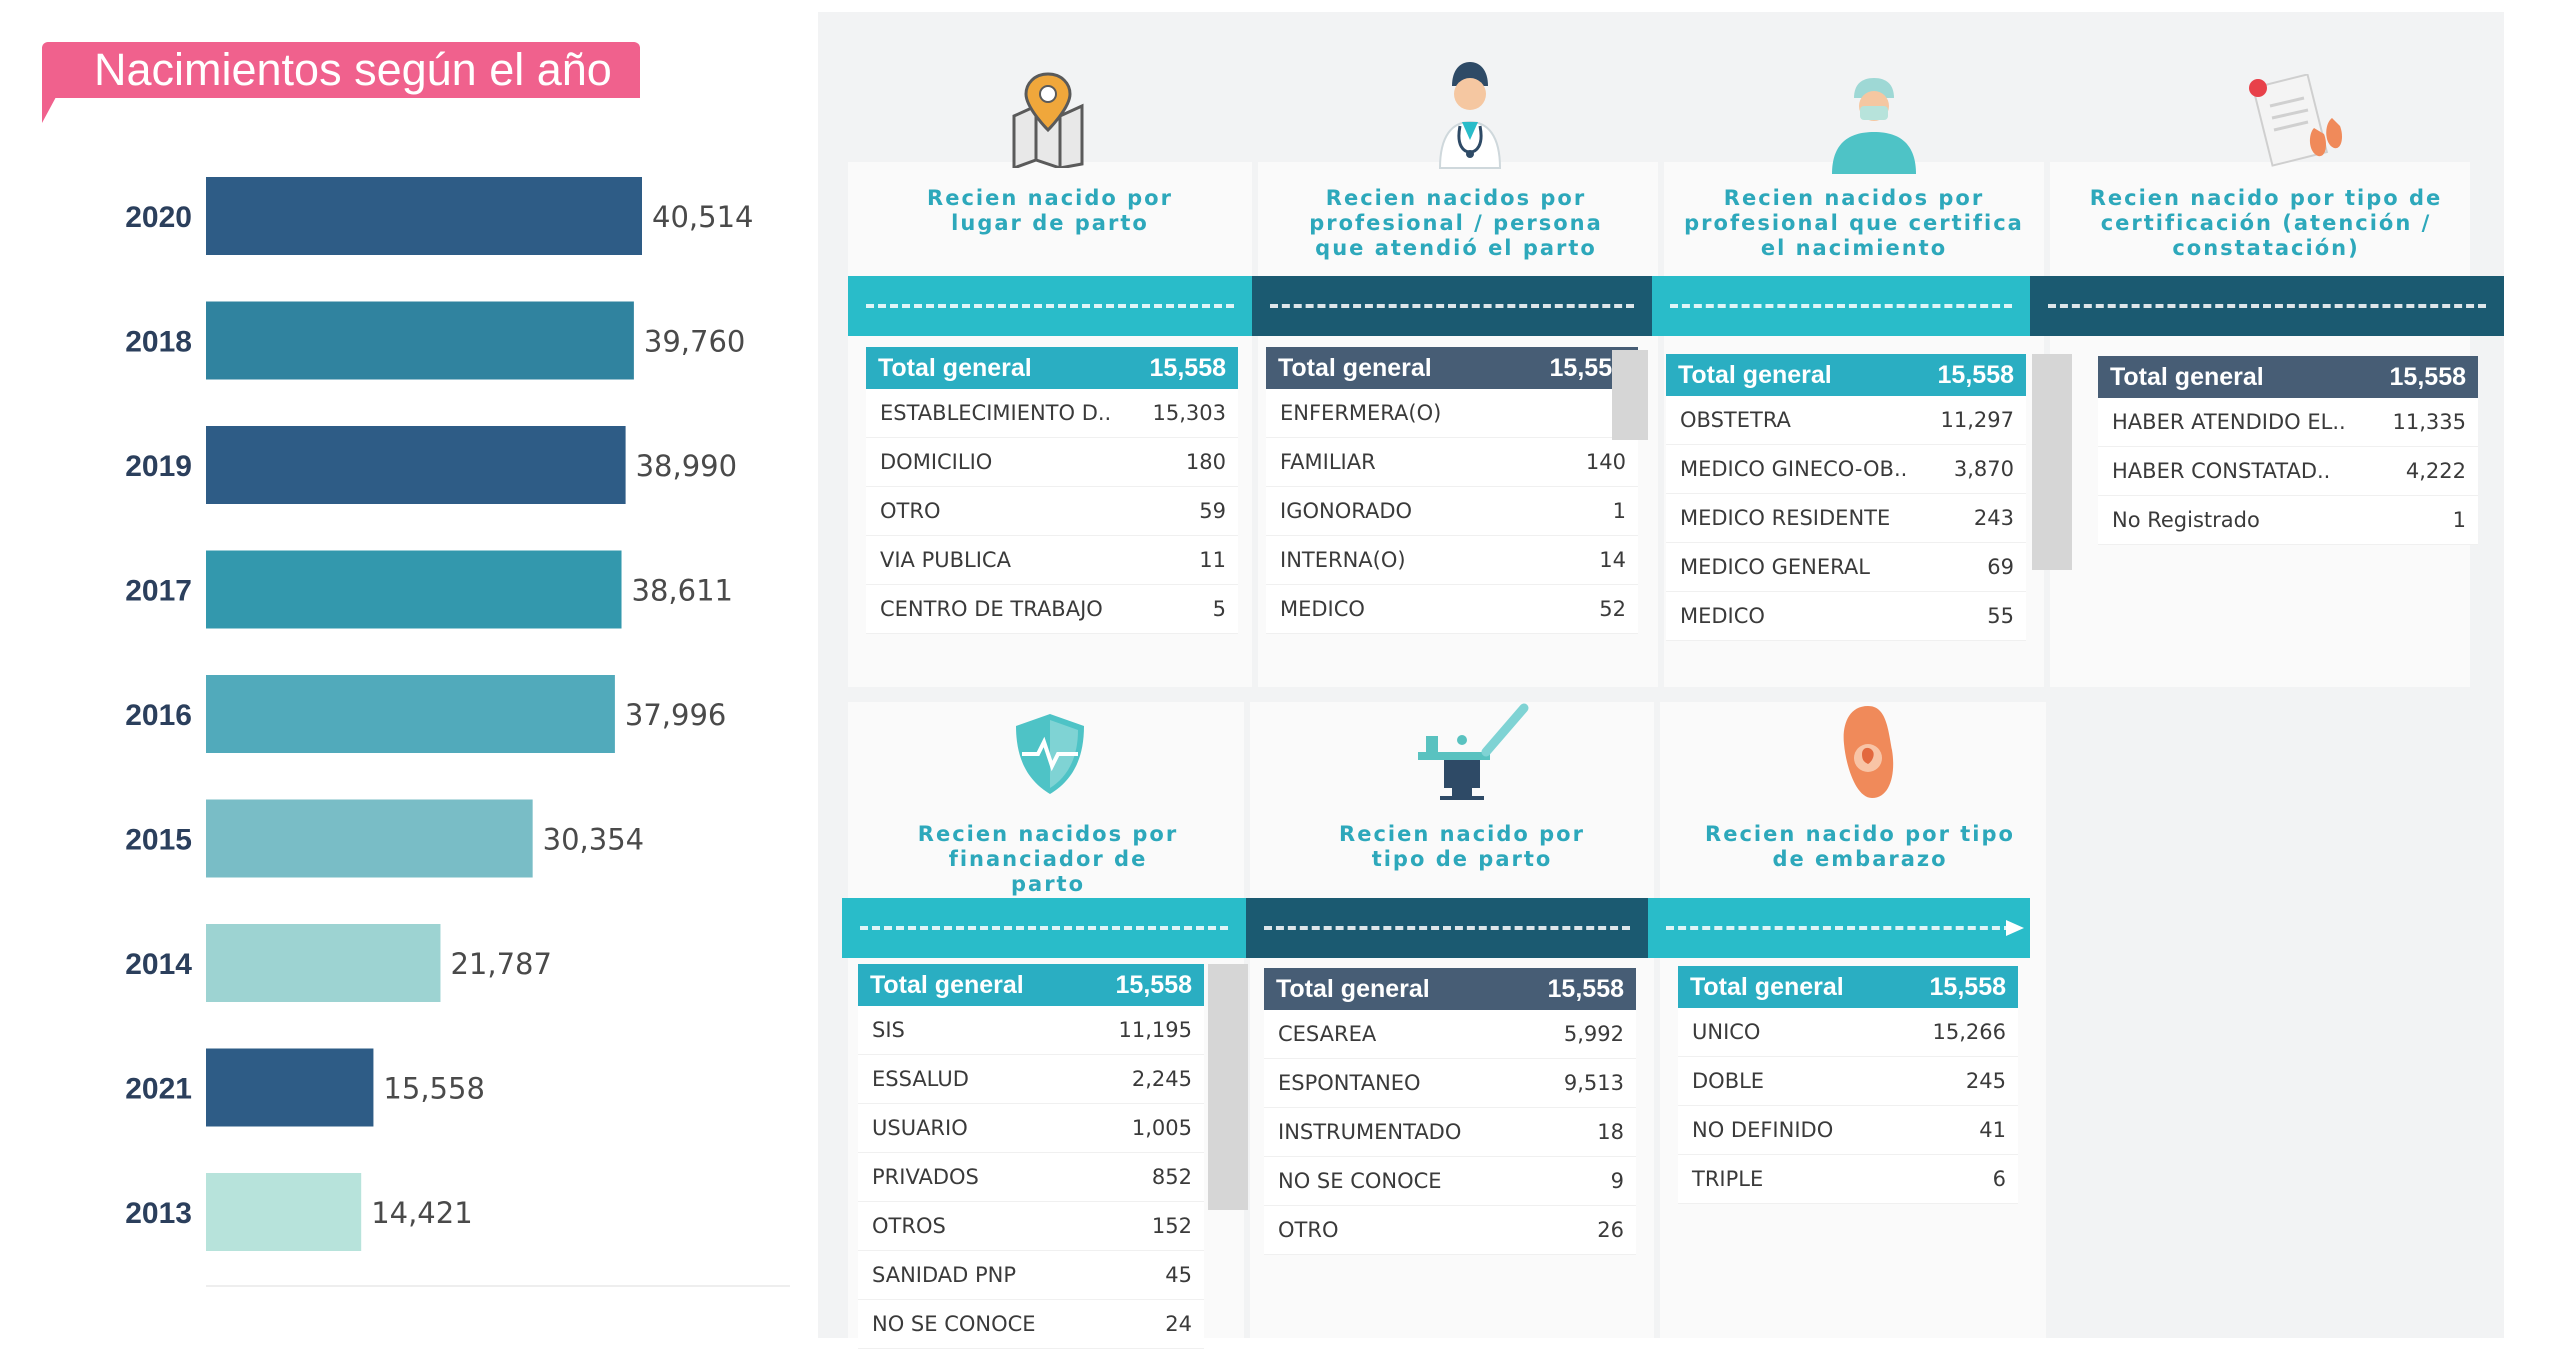  Describe the element at coordinates (1031, 1226) in the screenshot. I see `table-row: OTROS 152` at that location.